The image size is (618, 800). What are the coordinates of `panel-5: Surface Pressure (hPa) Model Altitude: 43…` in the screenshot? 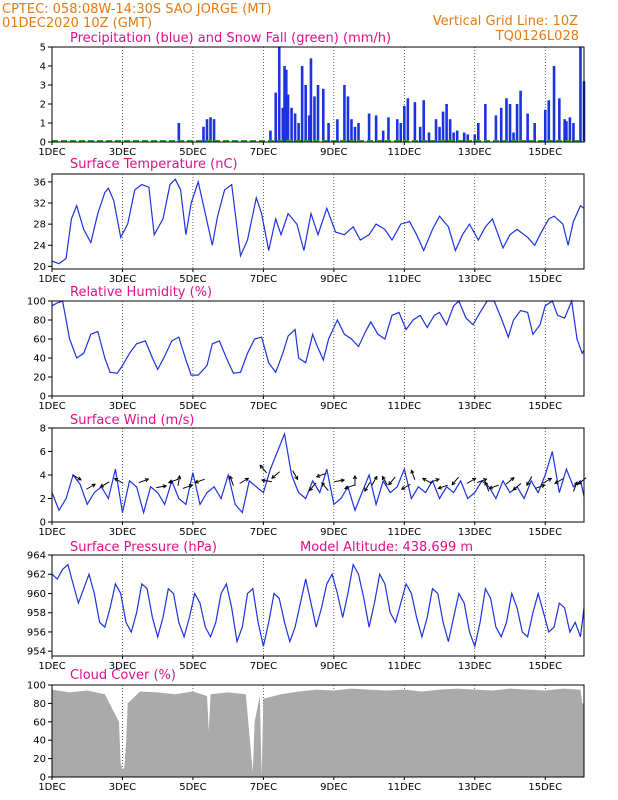 It's located at (306, 606).